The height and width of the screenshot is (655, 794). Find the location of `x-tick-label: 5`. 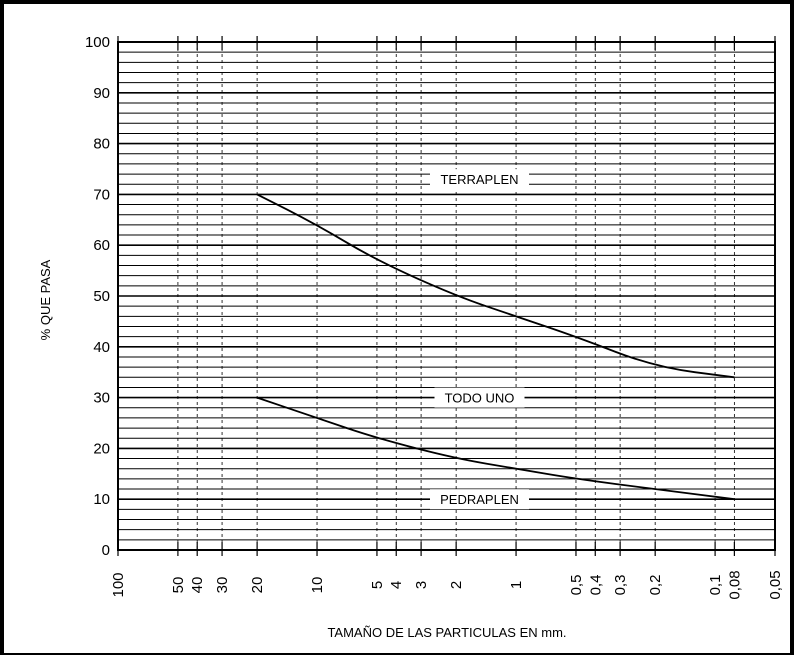

x-tick-label: 5 is located at coordinates (377, 585).